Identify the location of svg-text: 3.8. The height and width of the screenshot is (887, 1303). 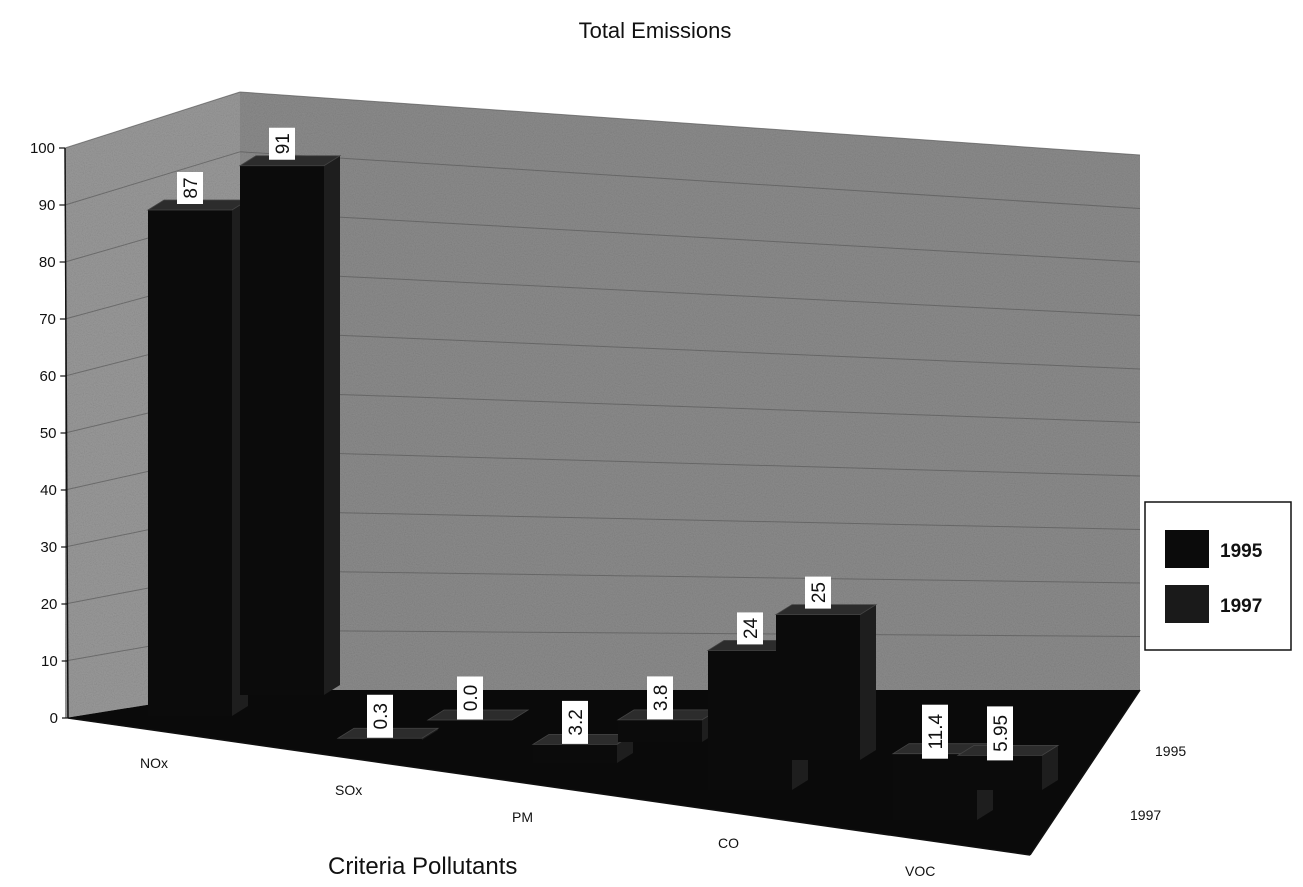
(661, 698).